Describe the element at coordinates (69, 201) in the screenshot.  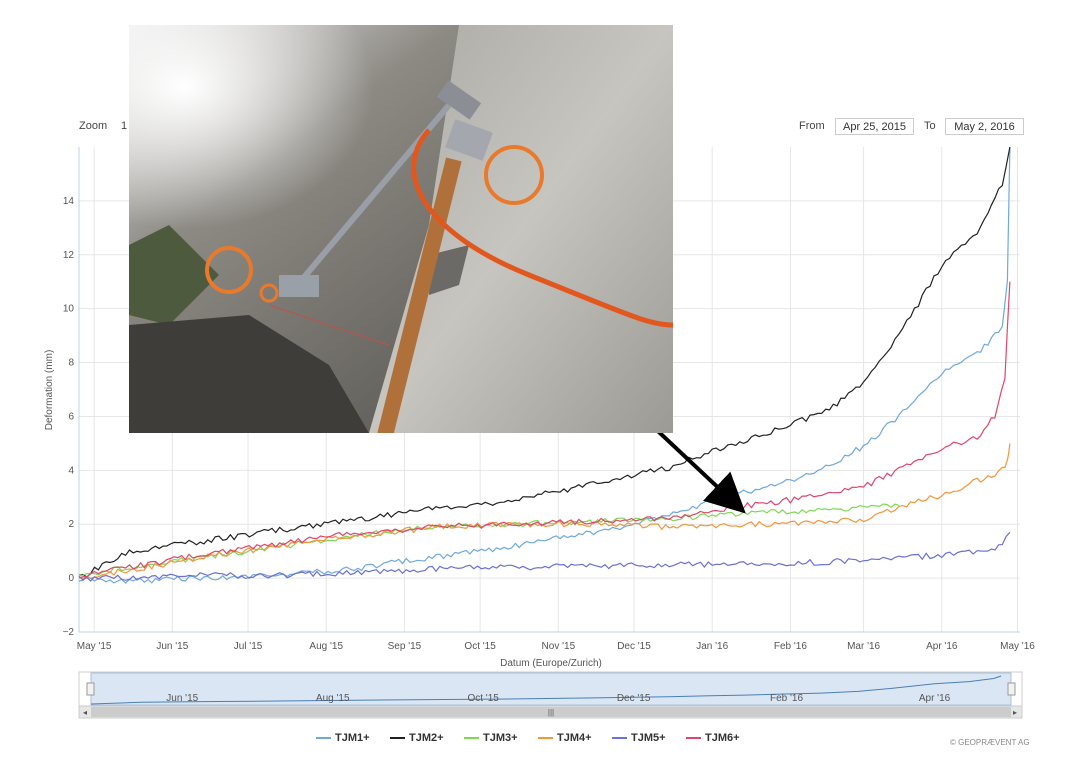
I see `y-tick-label: 14` at that location.